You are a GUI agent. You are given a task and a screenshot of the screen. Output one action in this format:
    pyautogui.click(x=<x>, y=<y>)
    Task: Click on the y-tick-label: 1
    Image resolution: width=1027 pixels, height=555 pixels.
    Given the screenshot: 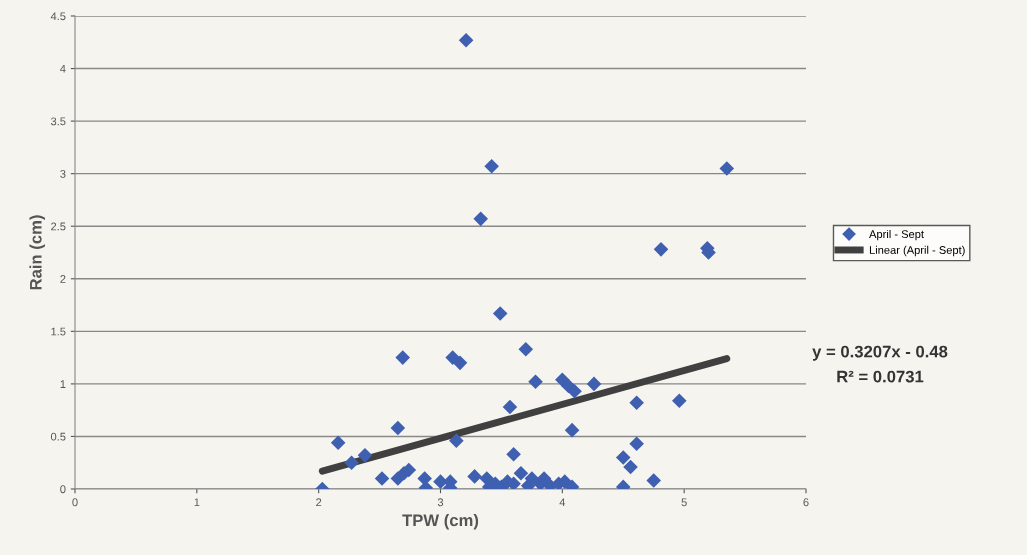 What is the action you would take?
    pyautogui.click(x=63, y=384)
    